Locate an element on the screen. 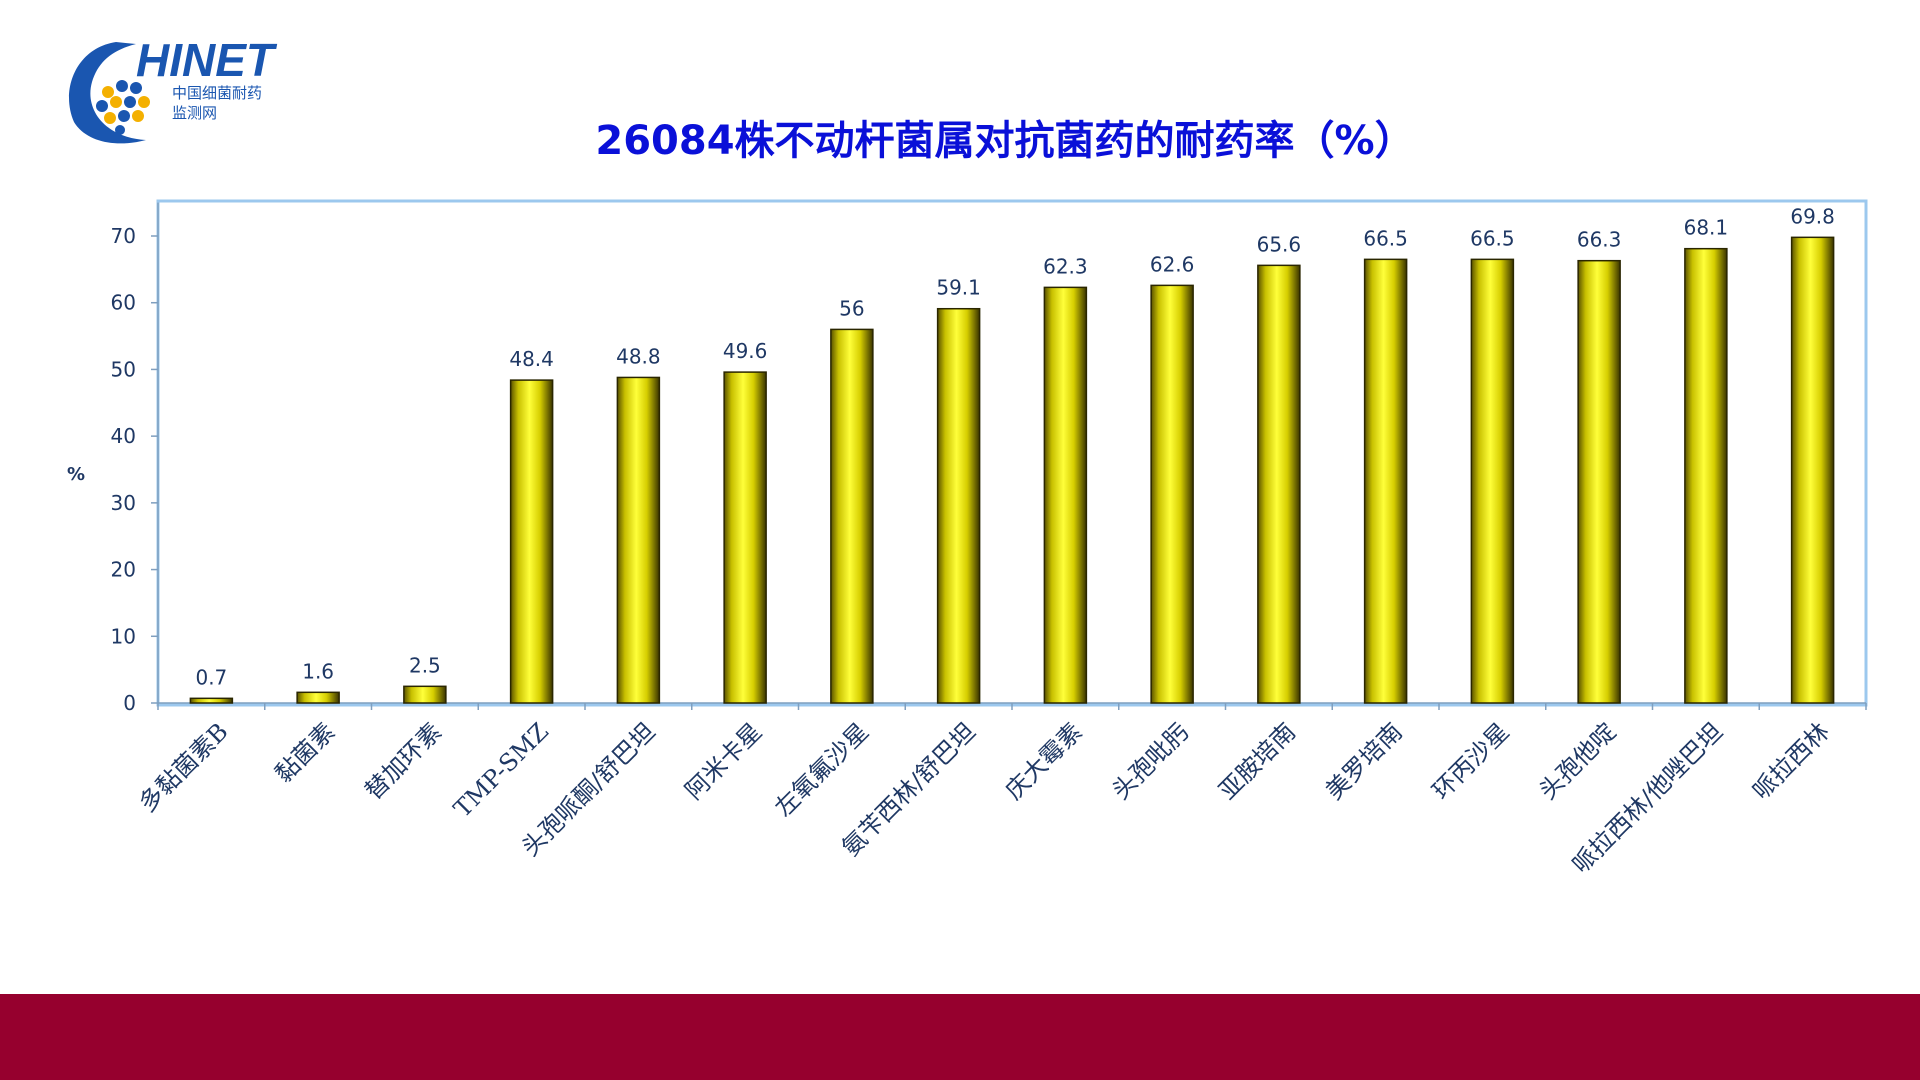 This screenshot has height=1080, width=1920. logo-swoosh is located at coordinates (107, 93).